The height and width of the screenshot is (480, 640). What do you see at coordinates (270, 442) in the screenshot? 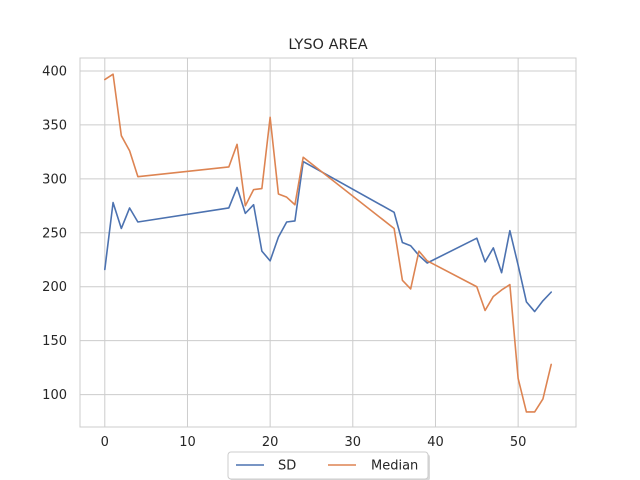
I see `x-tick-label: 20` at bounding box center [270, 442].